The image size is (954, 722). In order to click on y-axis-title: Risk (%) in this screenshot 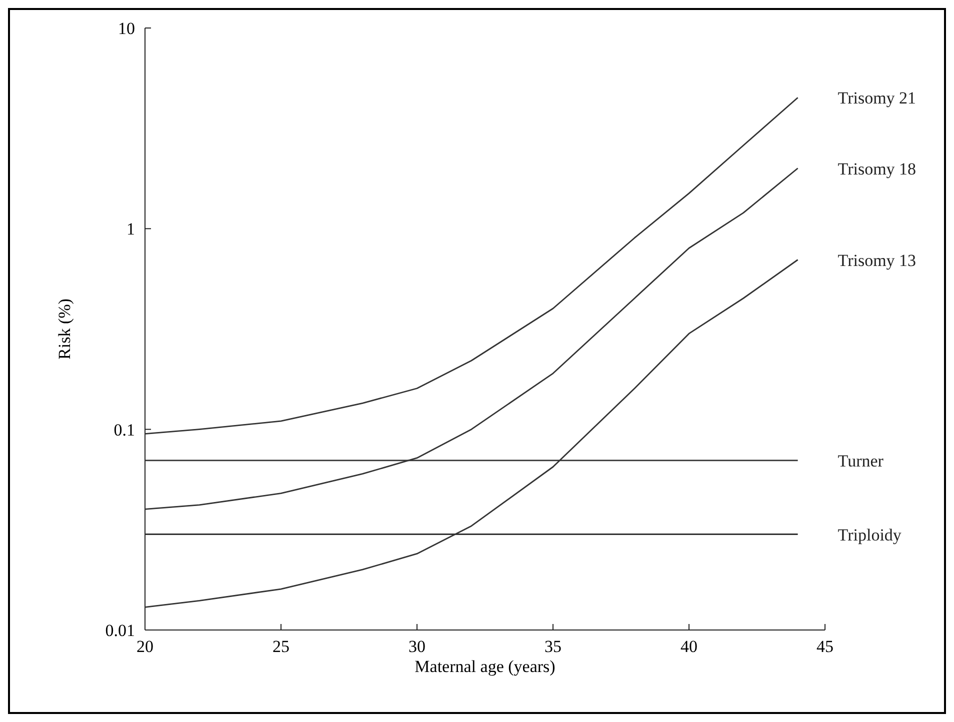, I will do `click(64, 329)`.